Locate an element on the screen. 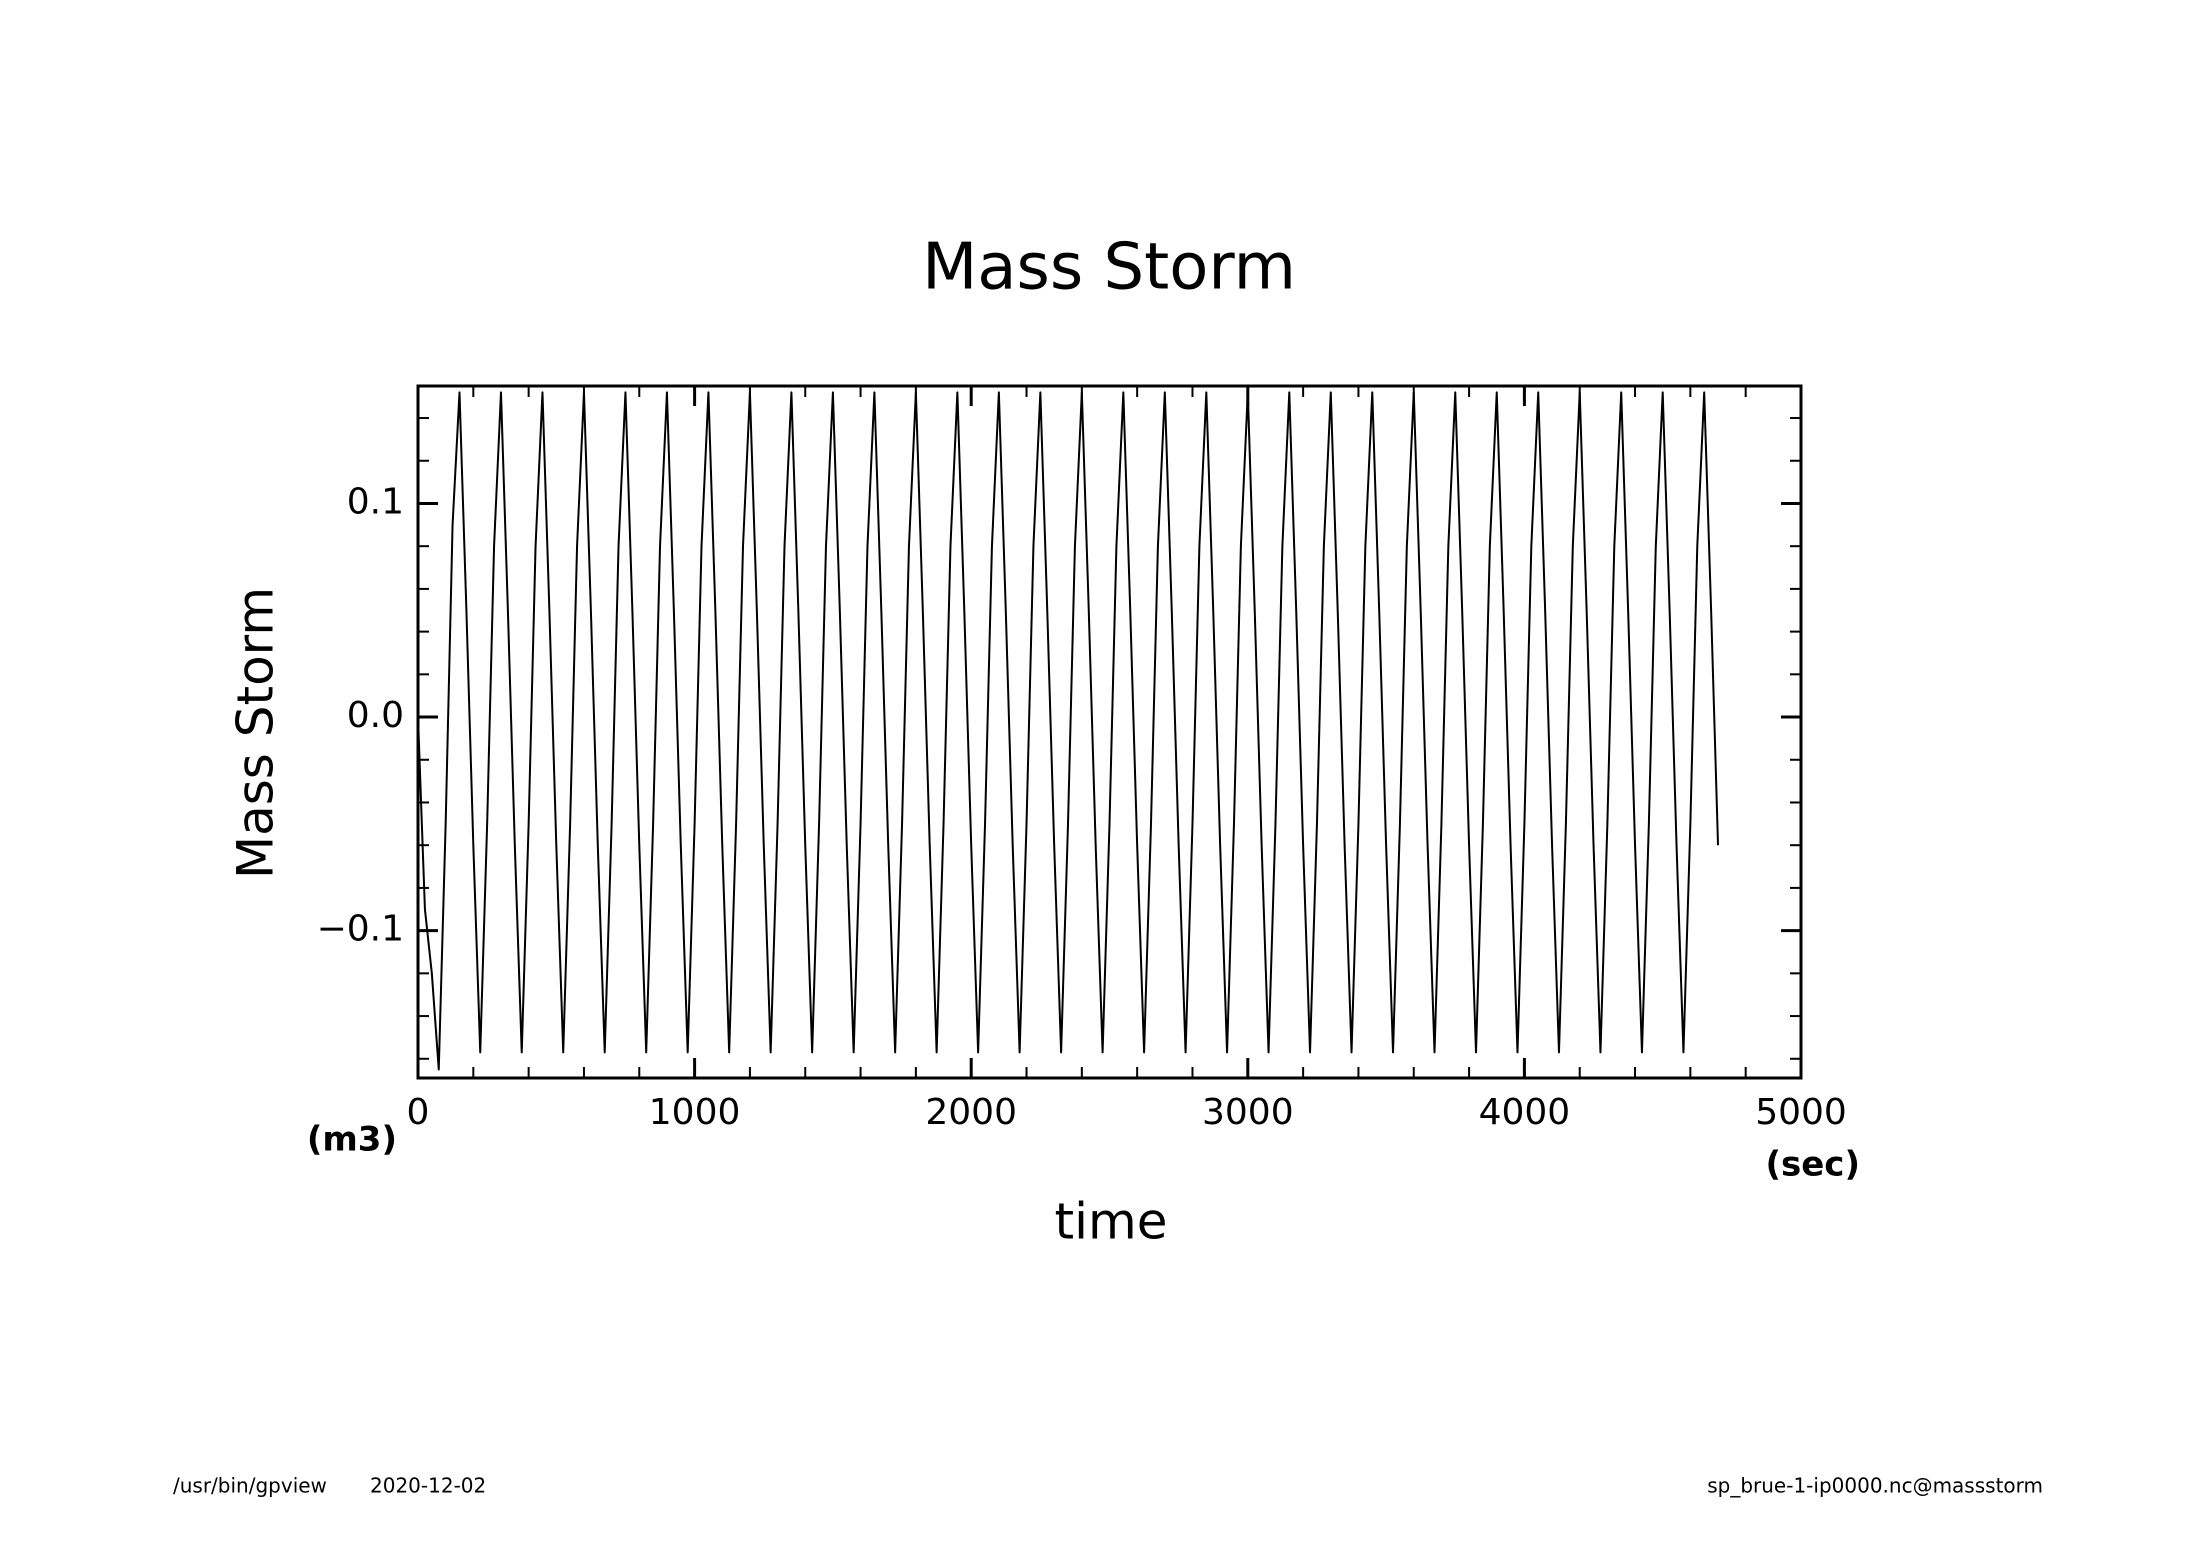 This screenshot has width=2188, height=1546. x-tick-label: 1000 is located at coordinates (695, 1112).